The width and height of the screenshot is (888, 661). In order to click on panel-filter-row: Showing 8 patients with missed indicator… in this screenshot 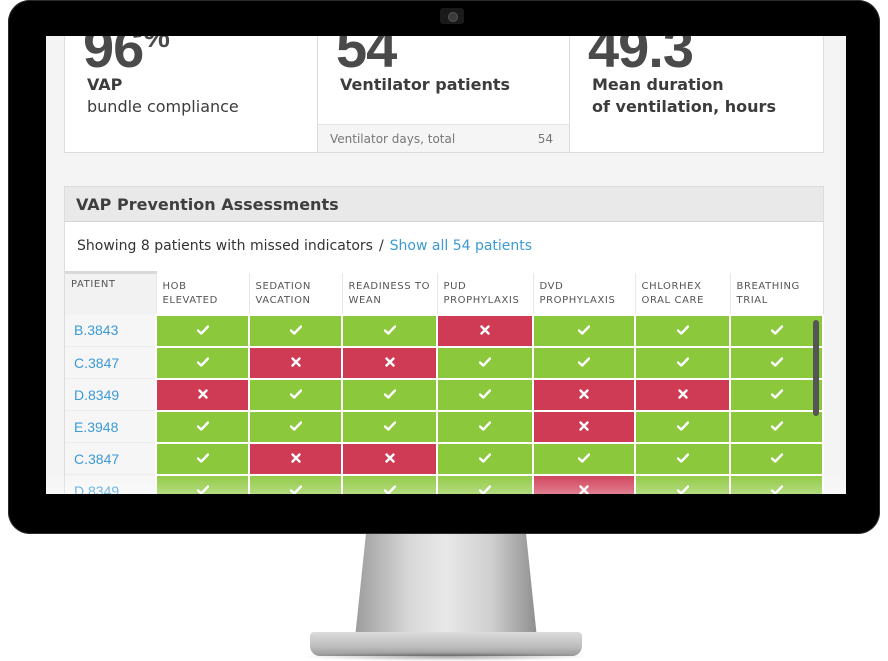, I will do `click(444, 246)`.